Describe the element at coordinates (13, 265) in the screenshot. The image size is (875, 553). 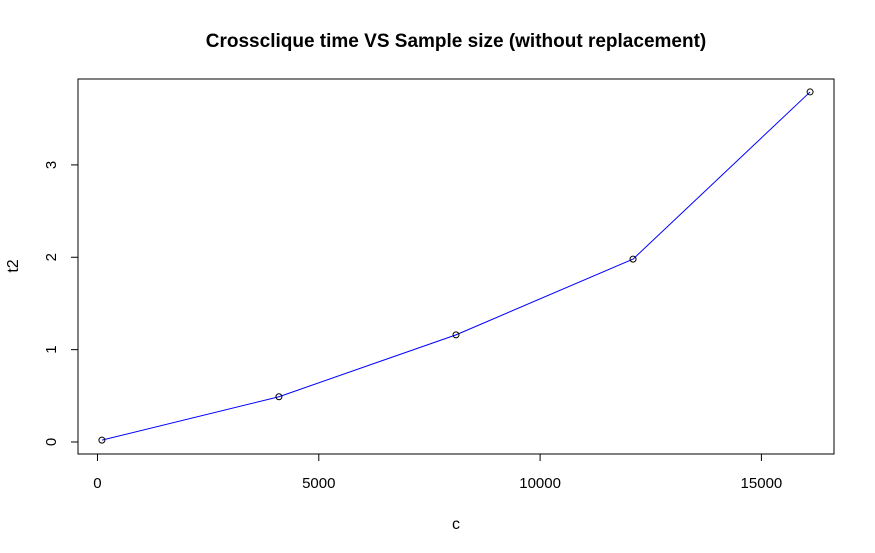
I see `y-axis-label: t2` at that location.